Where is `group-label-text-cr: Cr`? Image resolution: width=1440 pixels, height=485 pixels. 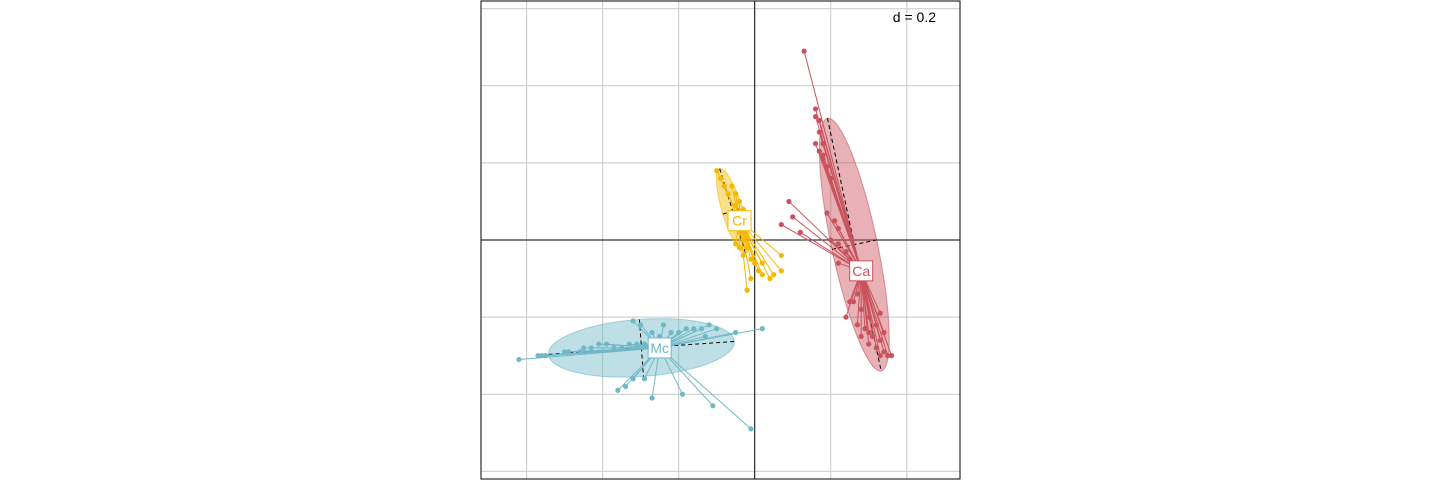
group-label-text-cr: Cr is located at coordinates (739, 221).